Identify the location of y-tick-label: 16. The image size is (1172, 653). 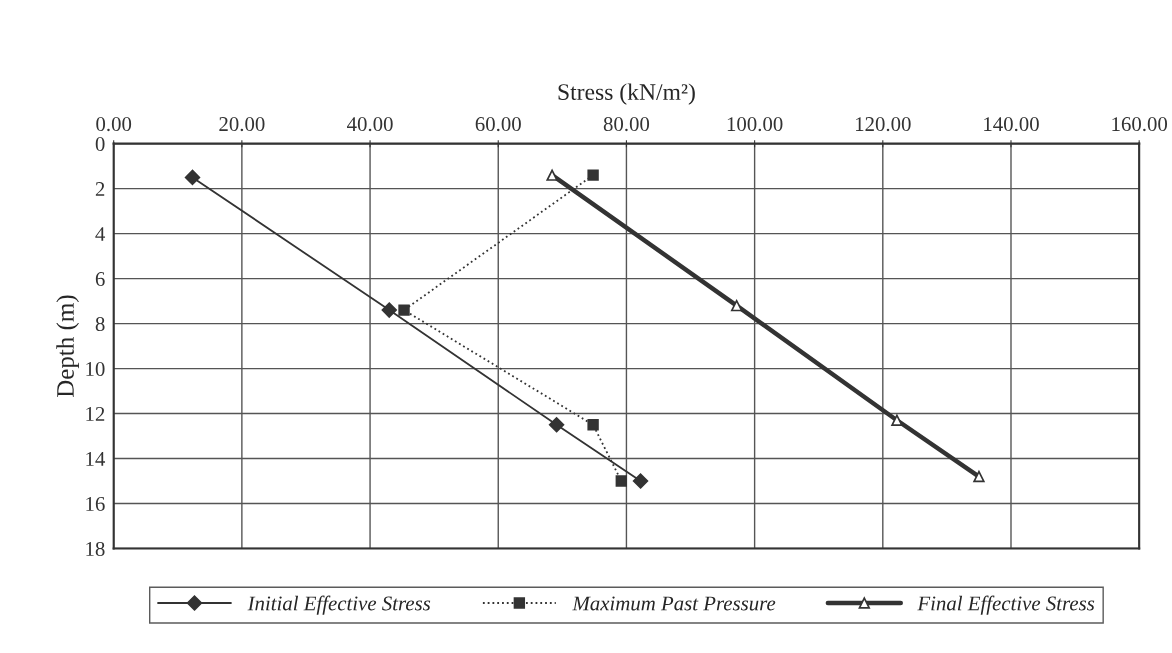
(95, 503).